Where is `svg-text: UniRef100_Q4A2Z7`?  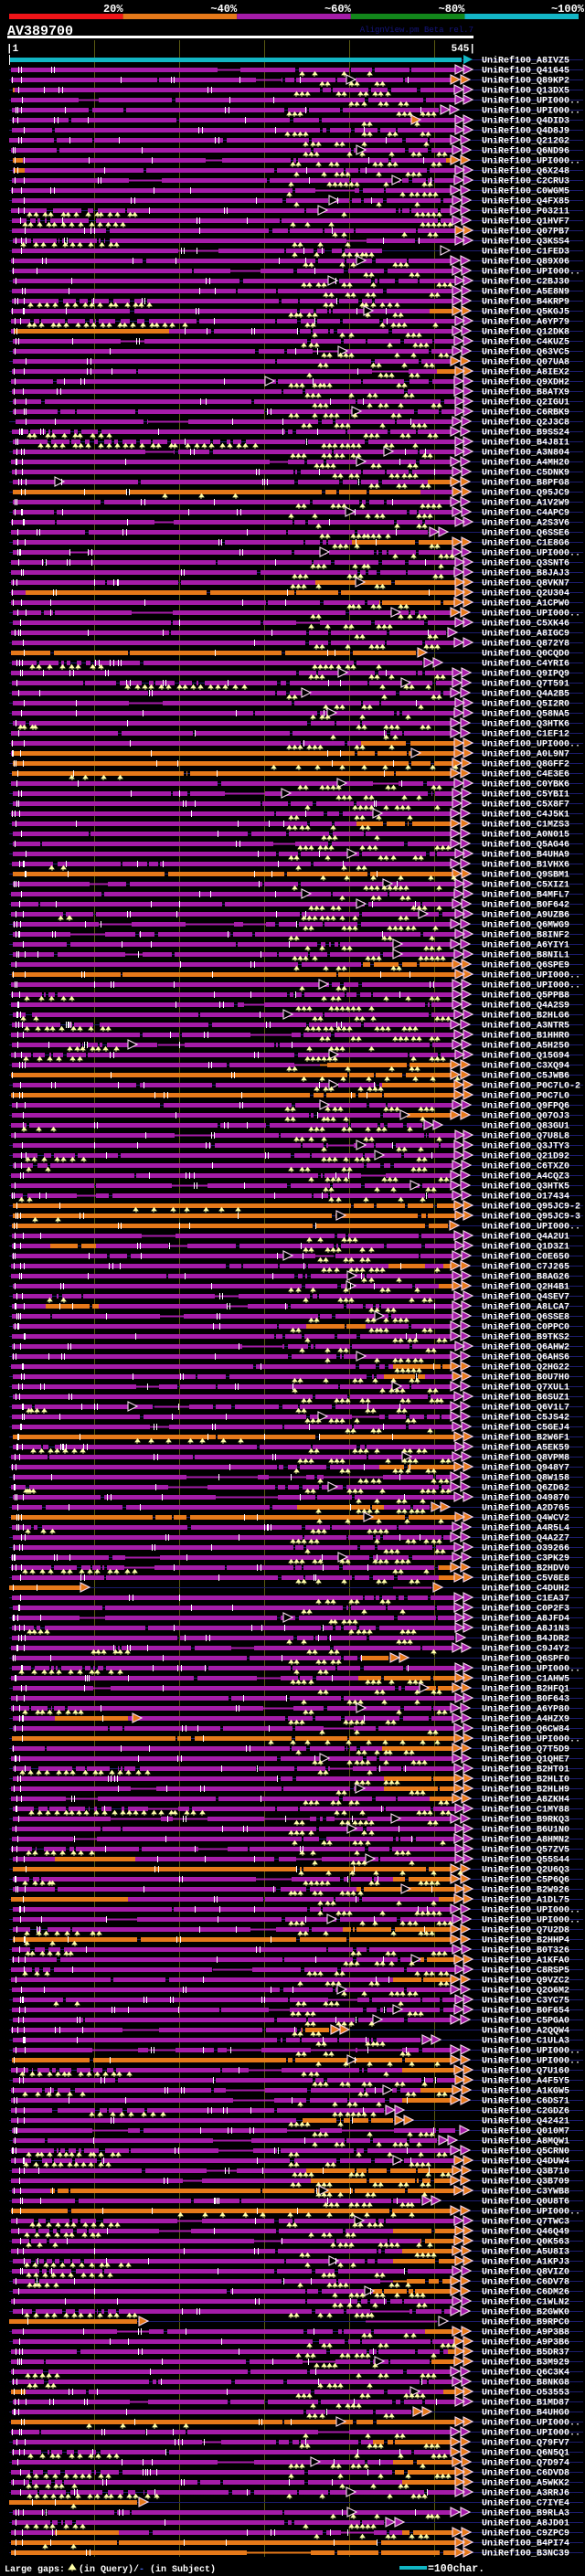 svg-text: UniRef100_Q4A2Z7 is located at coordinates (525, 1538).